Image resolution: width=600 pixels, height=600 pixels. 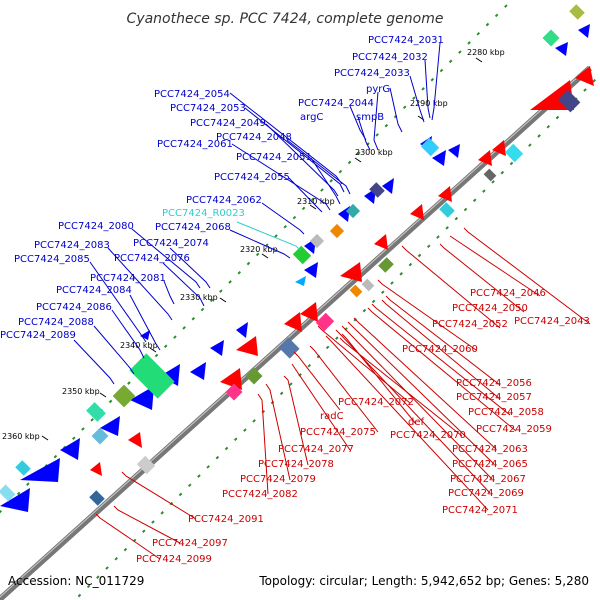 I want to click on gene-label: PCC7424_2063, so click(x=490, y=449).